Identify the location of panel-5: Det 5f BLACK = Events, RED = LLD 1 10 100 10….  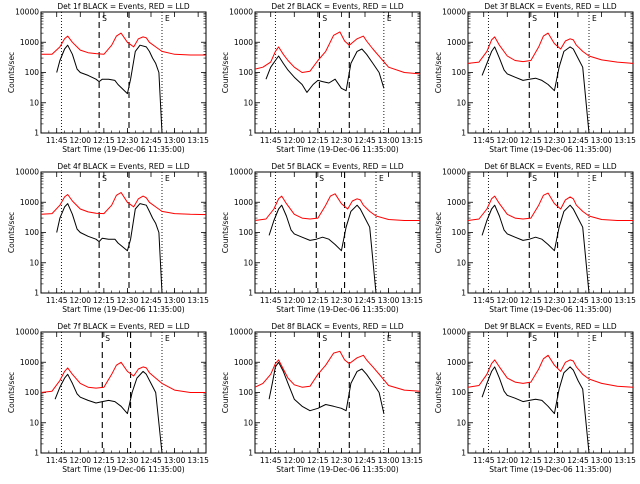
(322, 238).